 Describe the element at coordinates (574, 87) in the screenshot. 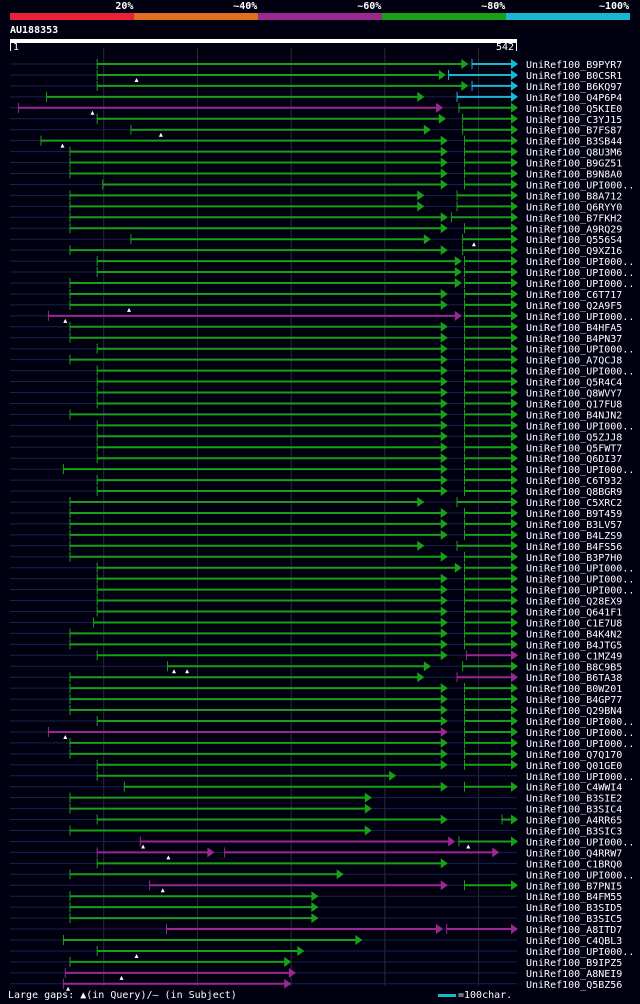

I see `hit-label: UniRef100_B6KQ97` at that location.